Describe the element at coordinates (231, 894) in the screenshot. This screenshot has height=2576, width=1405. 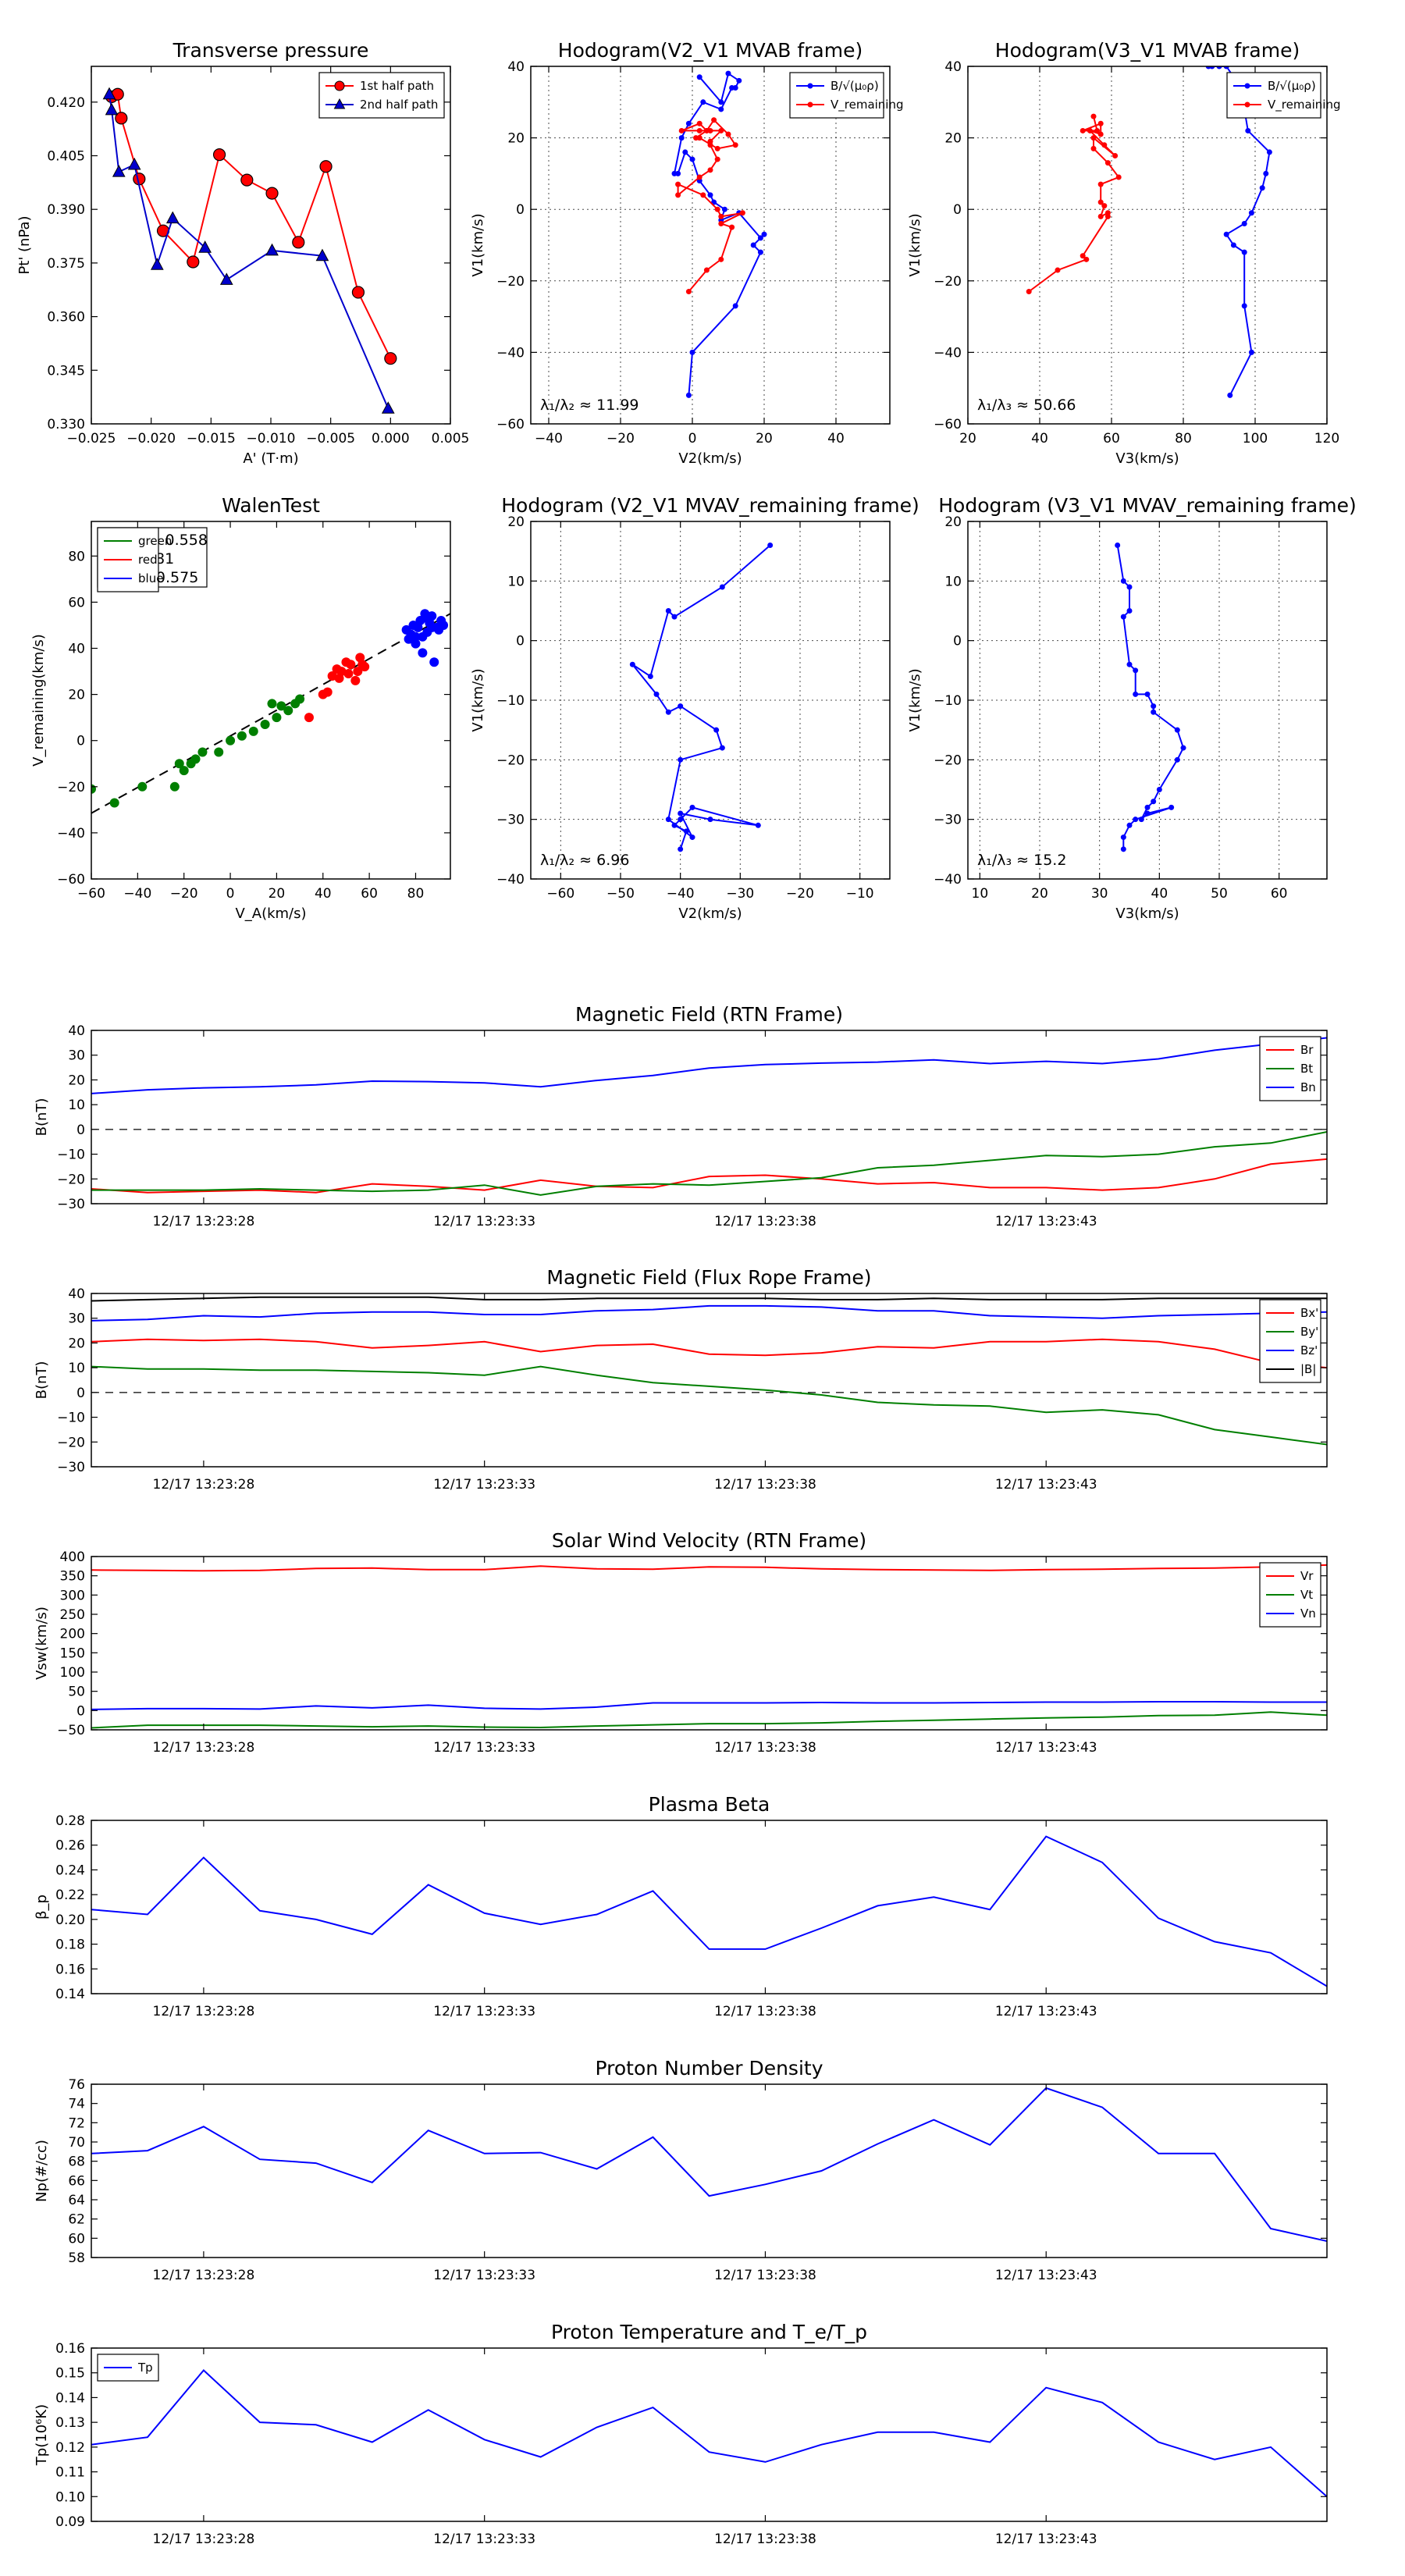
I see `x-tick-label: 0` at that location.